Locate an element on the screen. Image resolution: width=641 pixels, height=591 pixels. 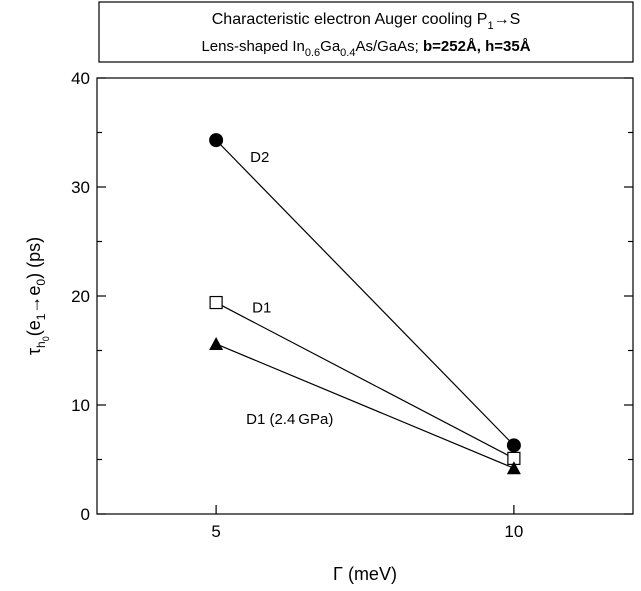
series-label-0: D2 is located at coordinates (259, 157).